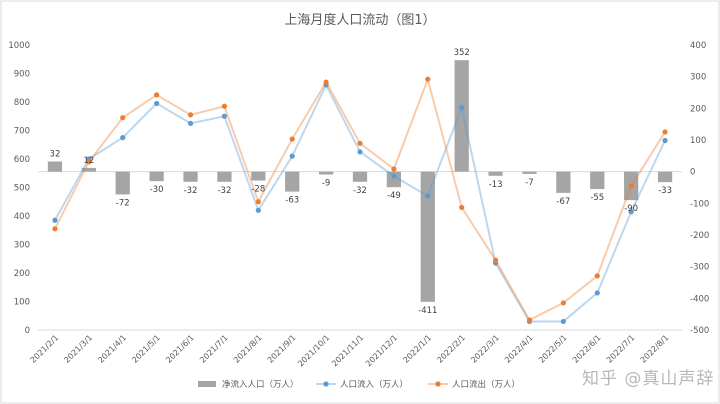 The image size is (720, 404). Describe the element at coordinates (553, 349) in the screenshot. I see `category-label: 2022/5/1` at that location.